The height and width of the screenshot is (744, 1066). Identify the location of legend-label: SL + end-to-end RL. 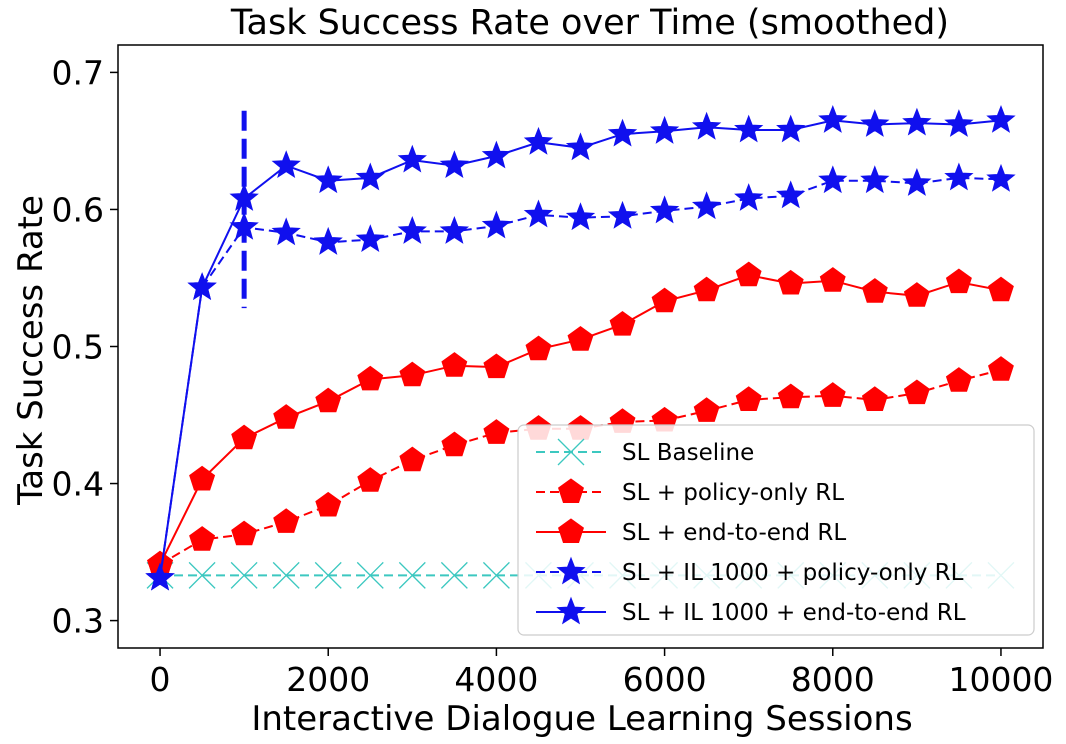
(734, 533).